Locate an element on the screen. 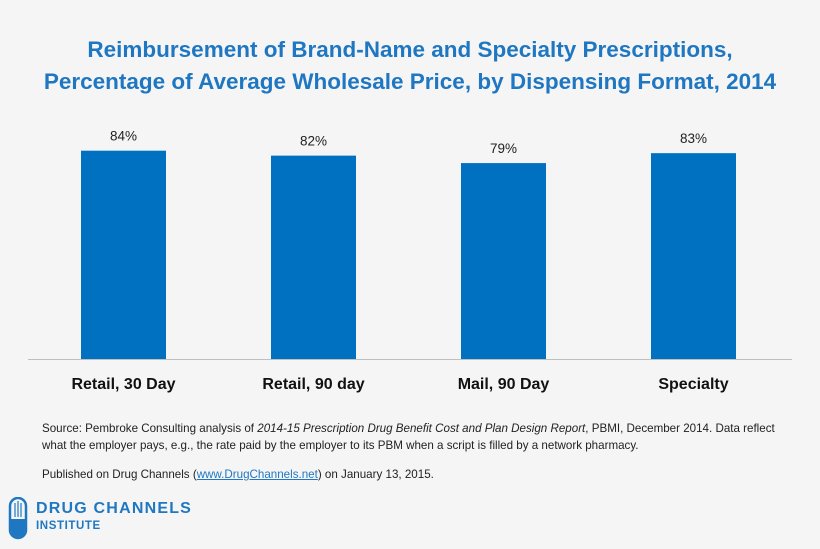 The width and height of the screenshot is (820, 549). category-label-4: Specialty is located at coordinates (693, 384).